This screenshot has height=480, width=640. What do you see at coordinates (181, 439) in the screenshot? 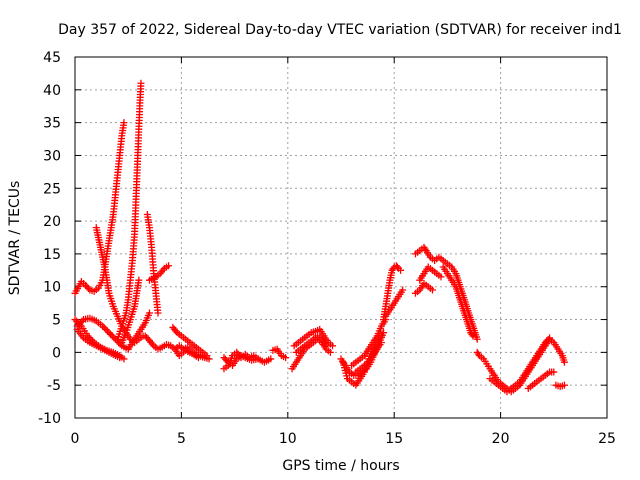
I see `x-tick-label: 5` at bounding box center [181, 439].